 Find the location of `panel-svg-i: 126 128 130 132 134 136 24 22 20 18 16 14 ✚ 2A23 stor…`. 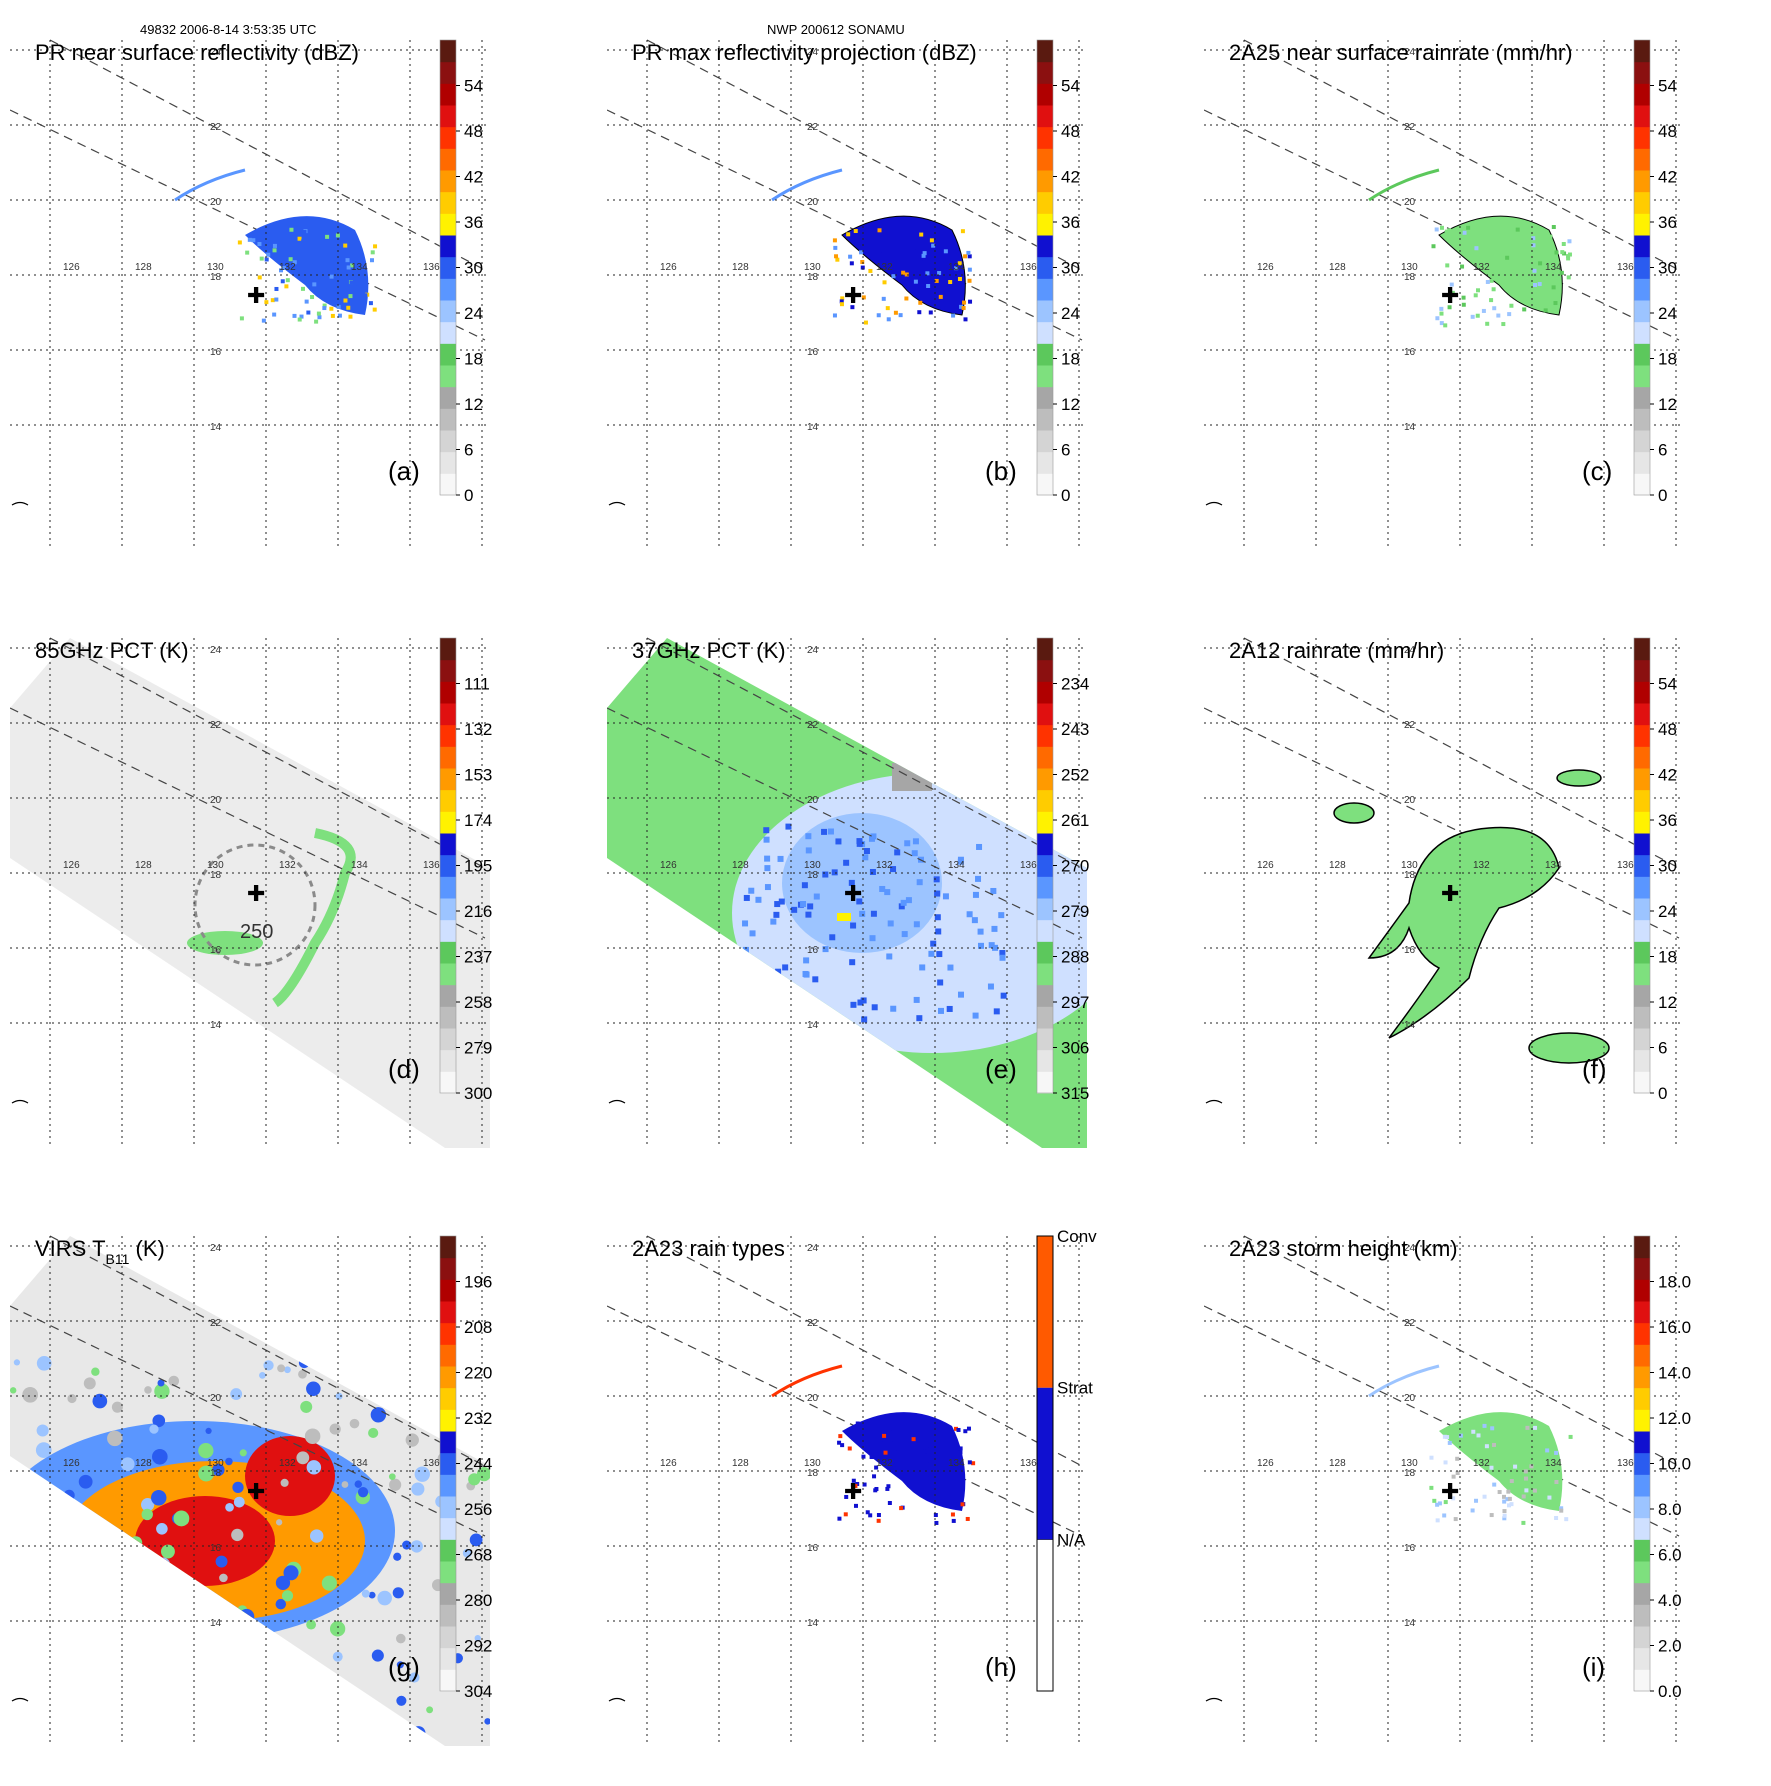

panel-svg-i: 126 128 130 132 134 136 24 22 20 18 16 14 ✚ 2A23 stor… is located at coordinates (1447, 1490).